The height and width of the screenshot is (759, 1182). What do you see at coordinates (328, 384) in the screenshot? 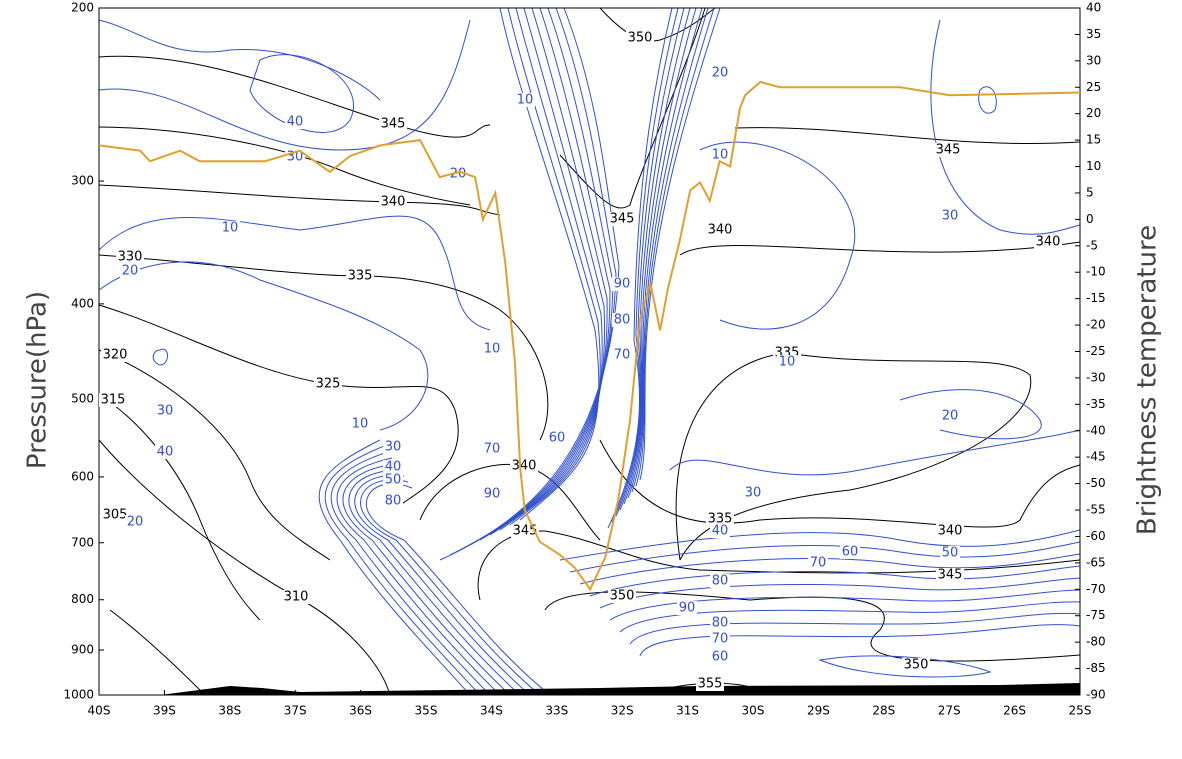
I see `theta-label: 325` at bounding box center [328, 384].